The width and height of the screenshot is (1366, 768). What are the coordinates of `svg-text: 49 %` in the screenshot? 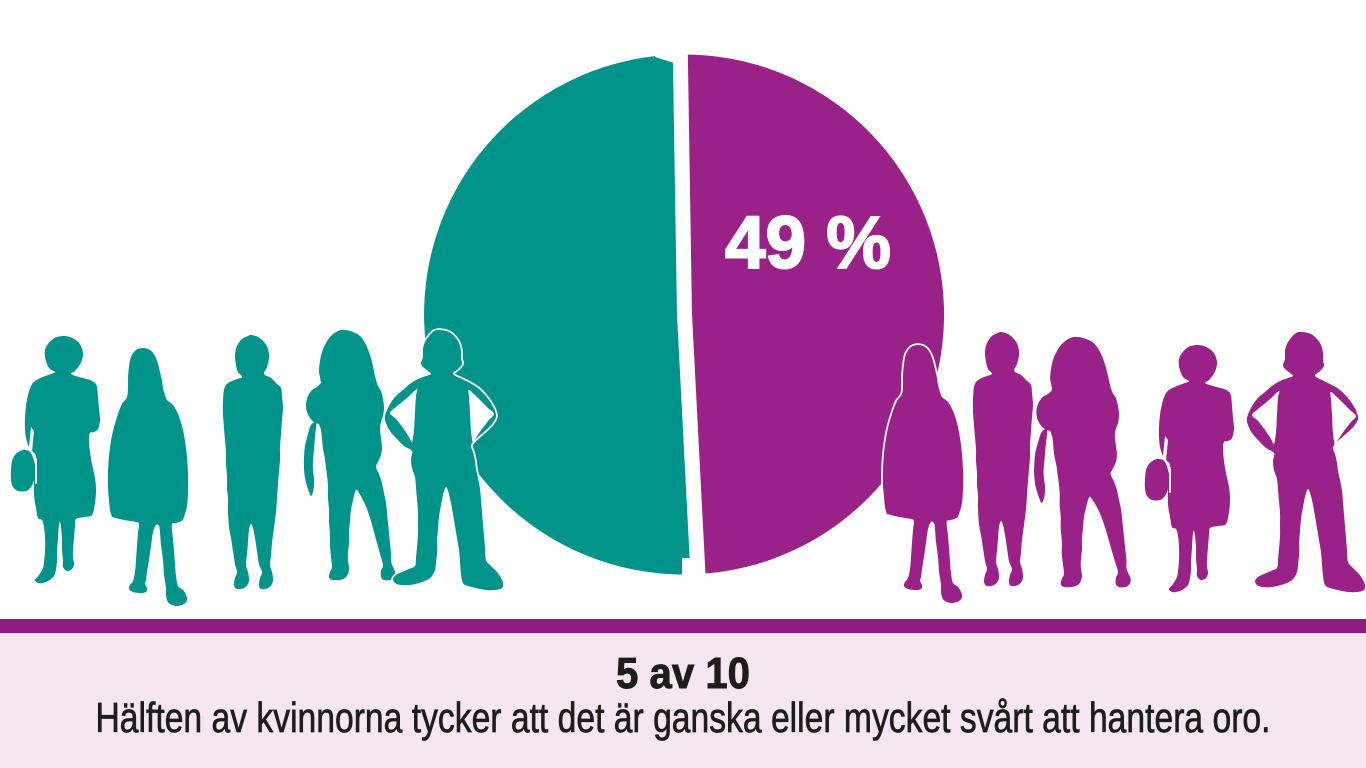 It's located at (808, 242).